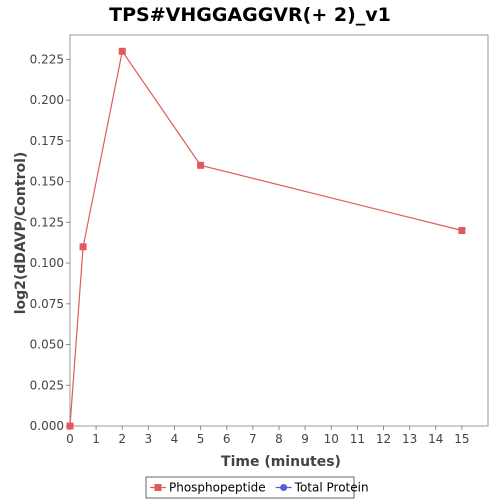 The width and height of the screenshot is (500, 500). What do you see at coordinates (70, 439) in the screenshot?
I see `x-tick-label: 0` at bounding box center [70, 439].